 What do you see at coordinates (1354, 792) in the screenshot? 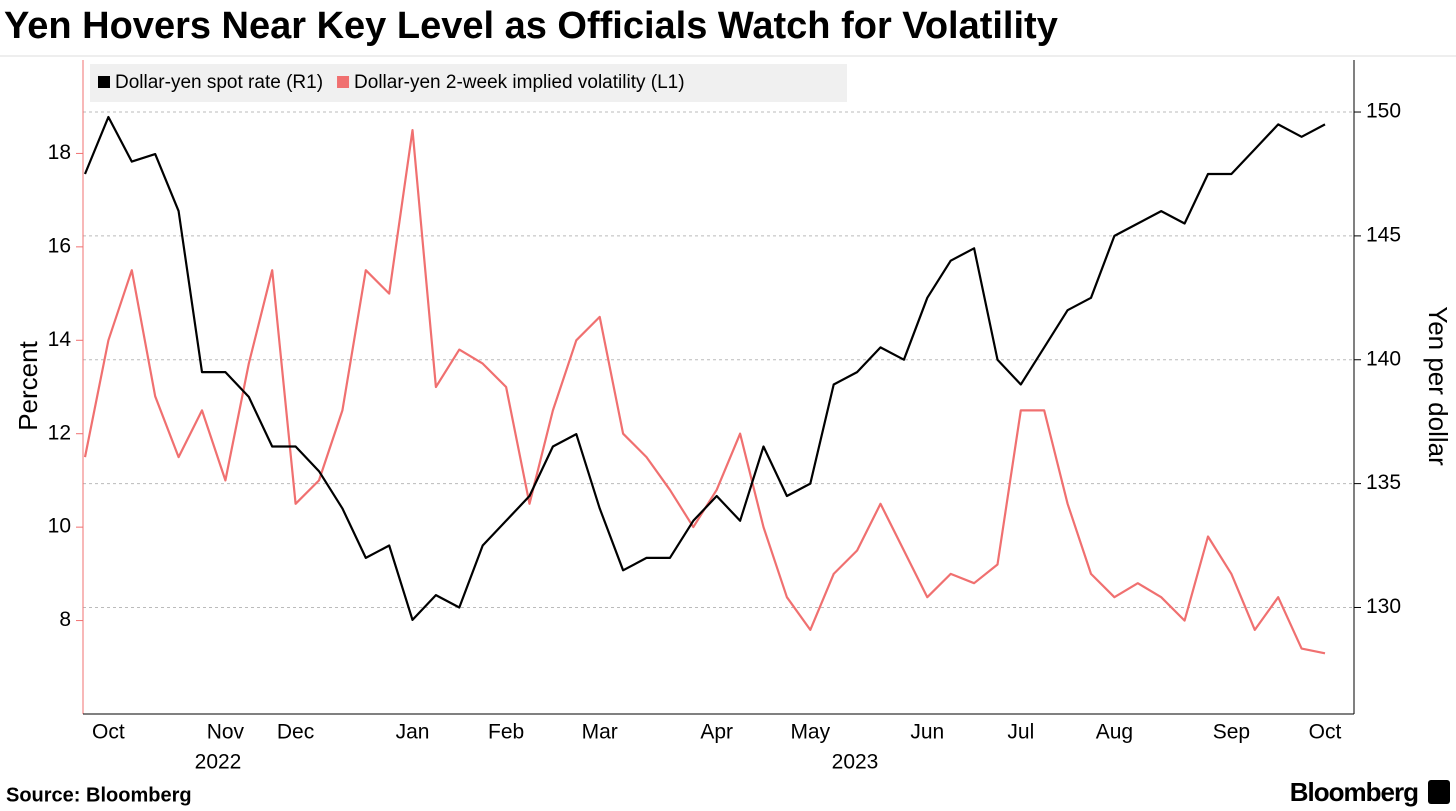
I see `brand: Bloomberg` at bounding box center [1354, 792].